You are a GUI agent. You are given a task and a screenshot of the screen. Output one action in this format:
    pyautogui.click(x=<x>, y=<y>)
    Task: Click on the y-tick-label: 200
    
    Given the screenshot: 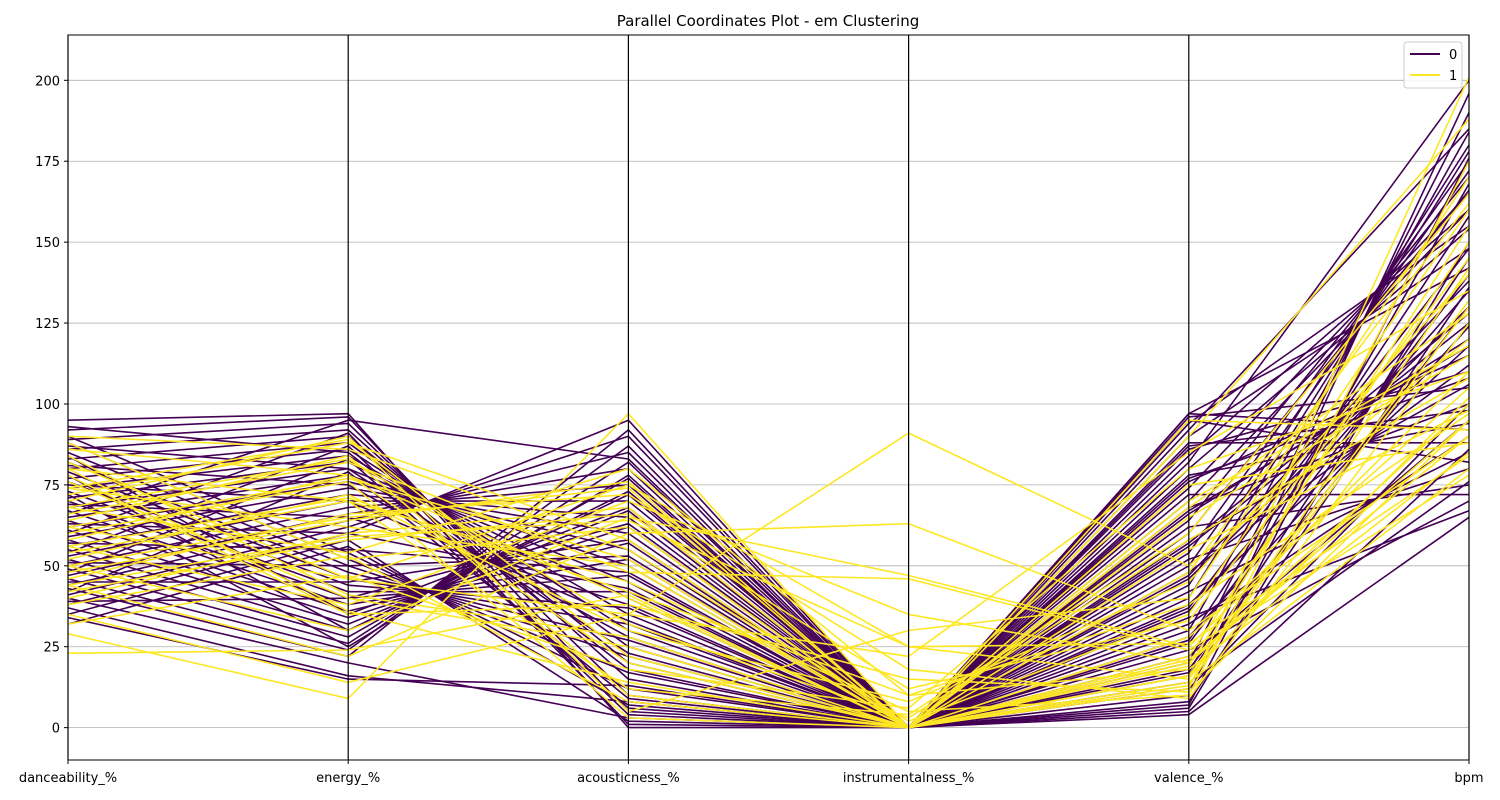 What is the action you would take?
    pyautogui.click(x=47, y=81)
    